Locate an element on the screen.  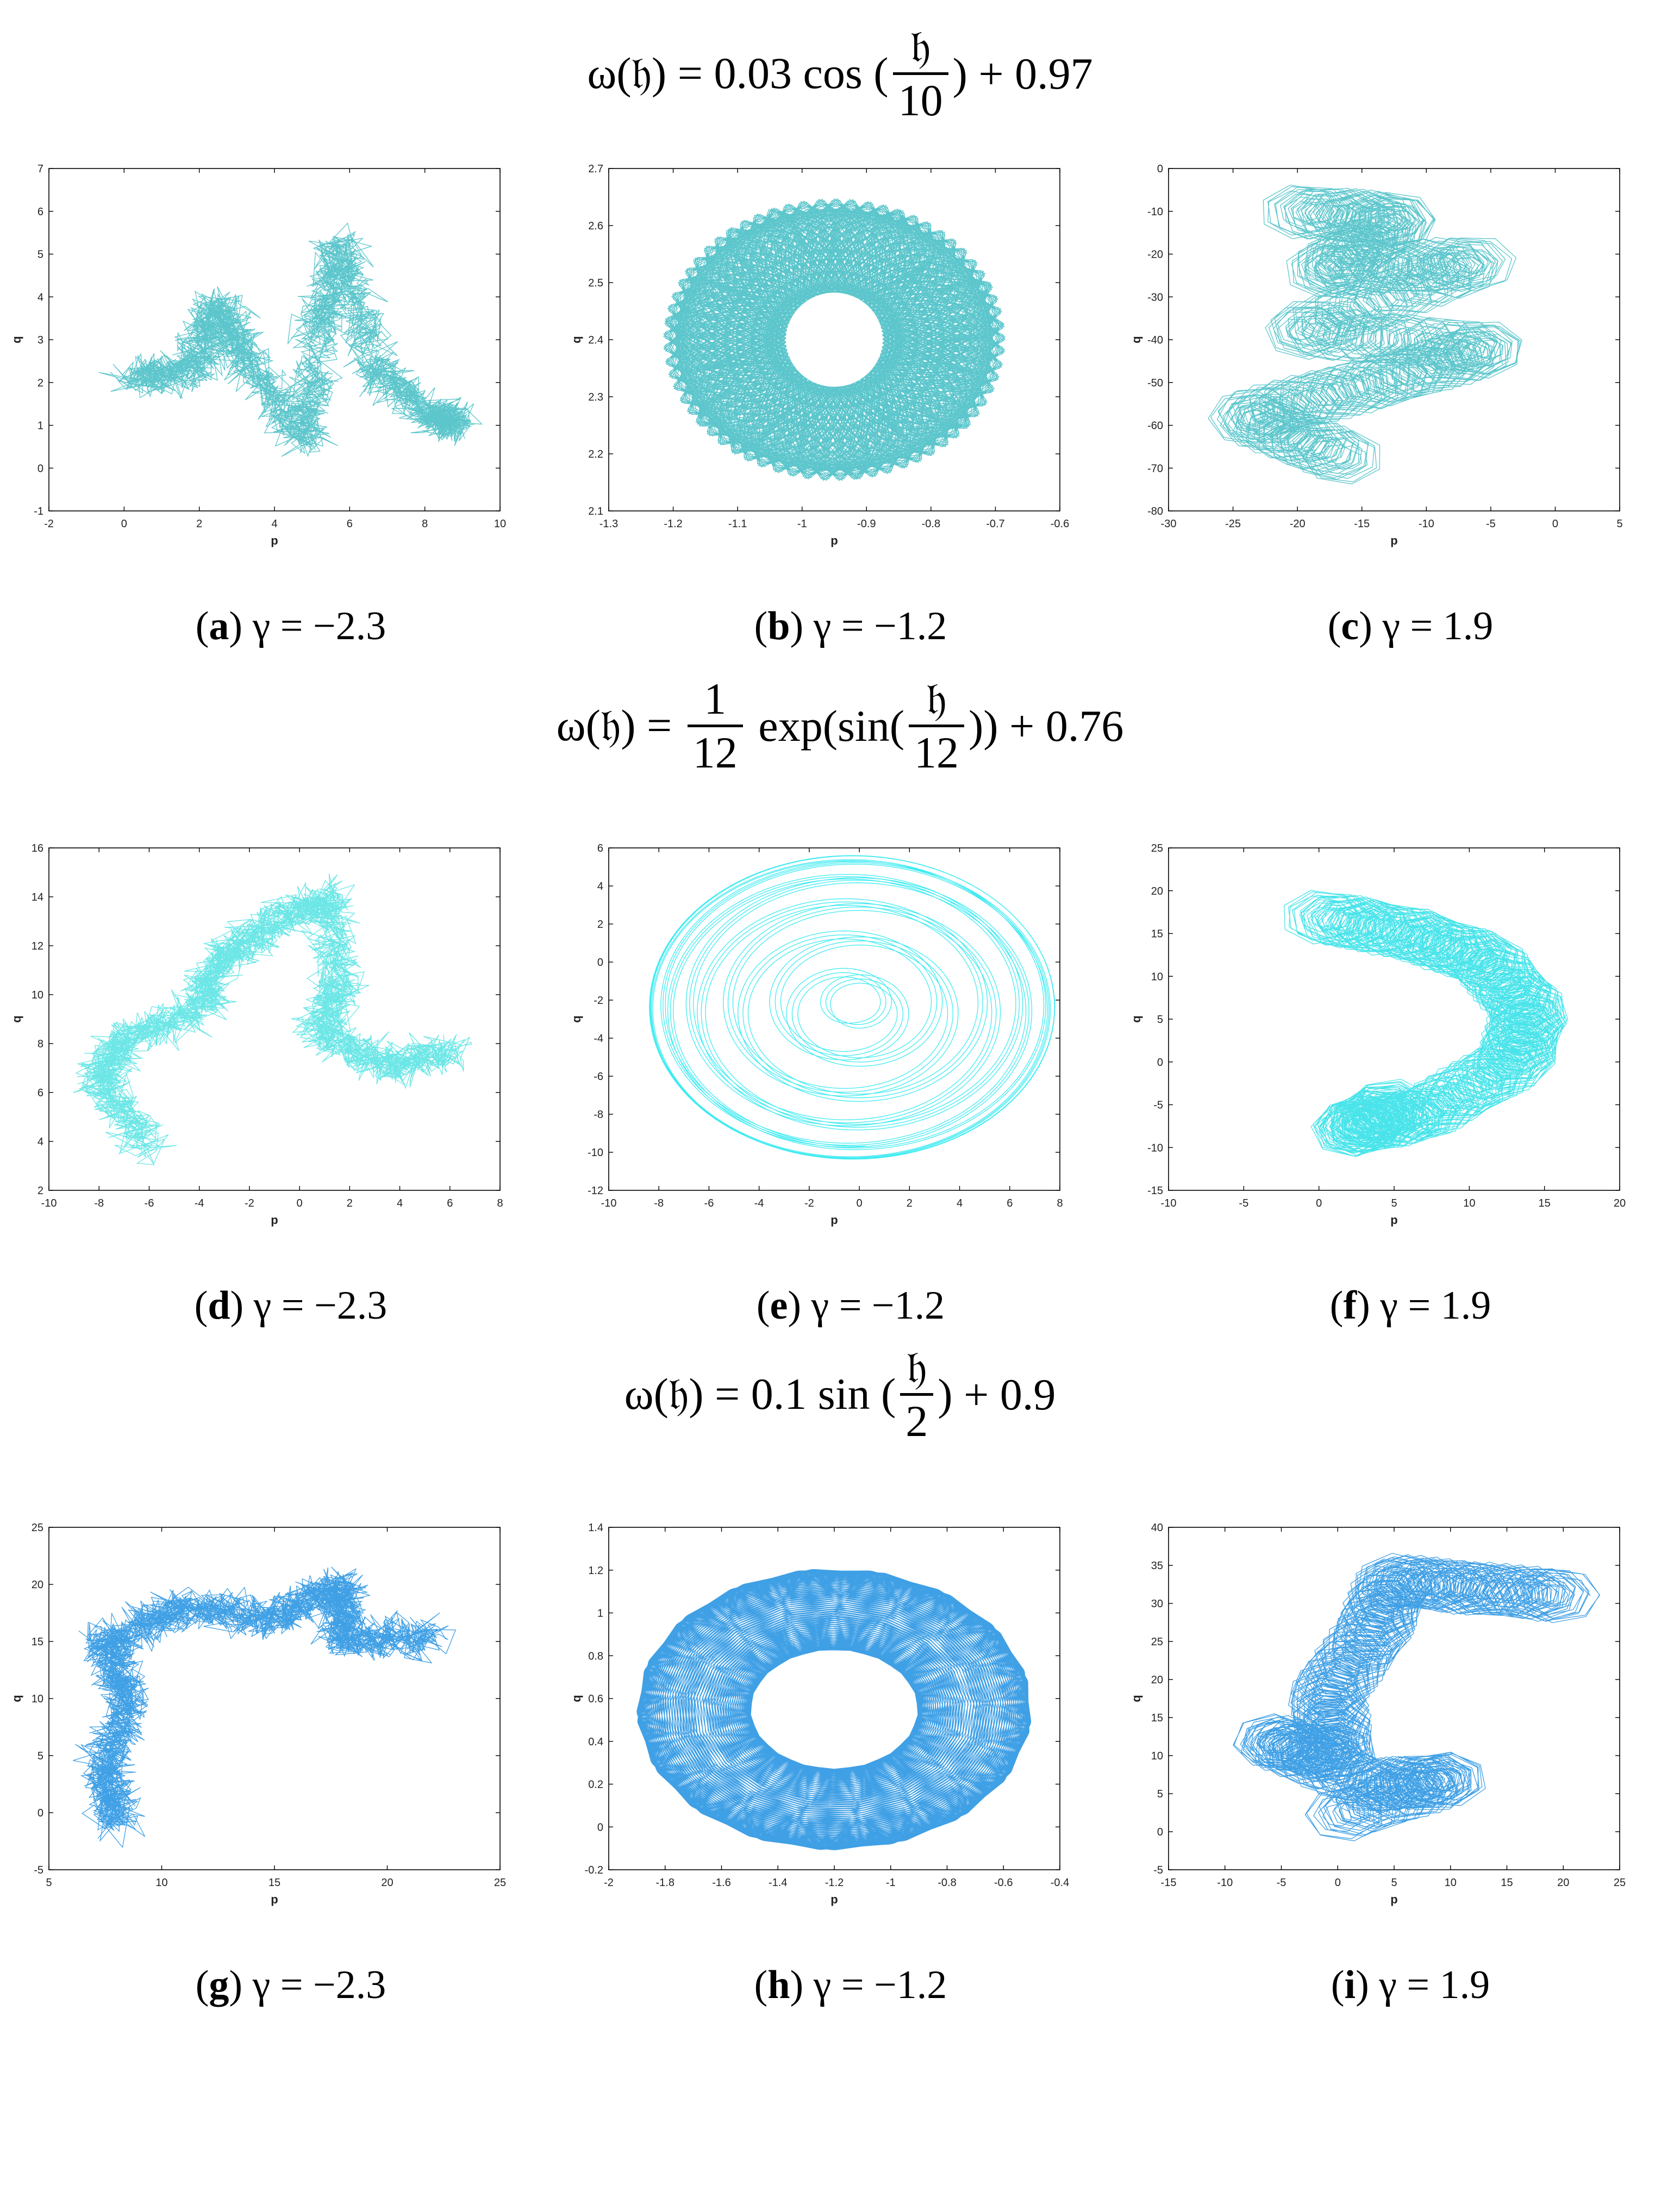
caption-letter: e is located at coordinates (779, 1305).